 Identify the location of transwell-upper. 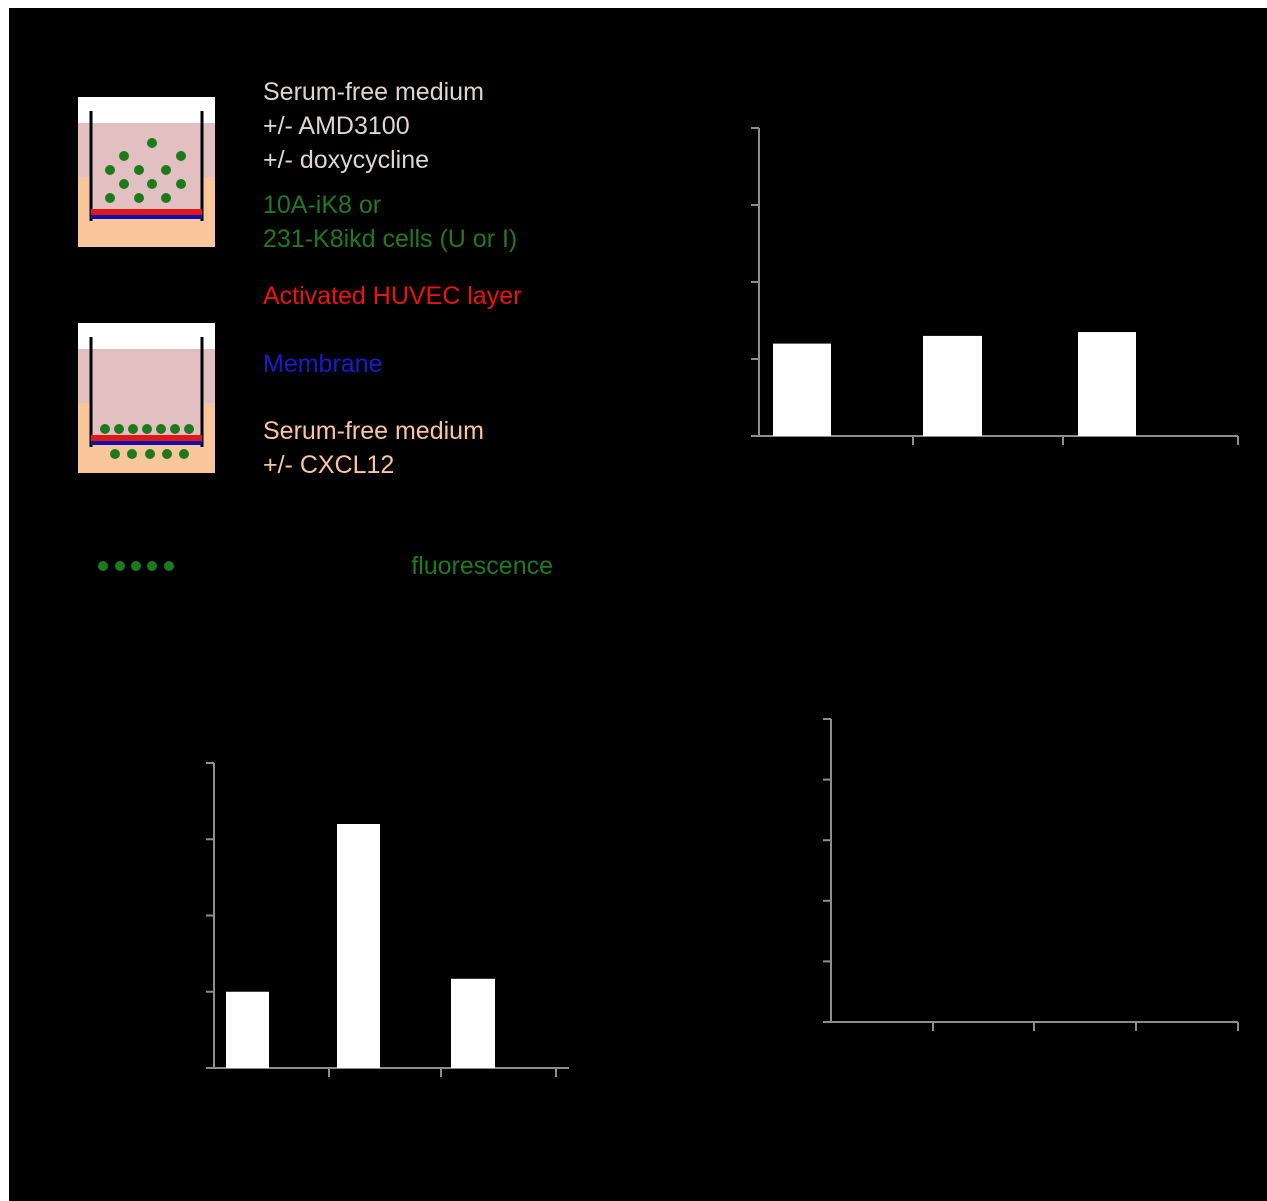
(146, 172).